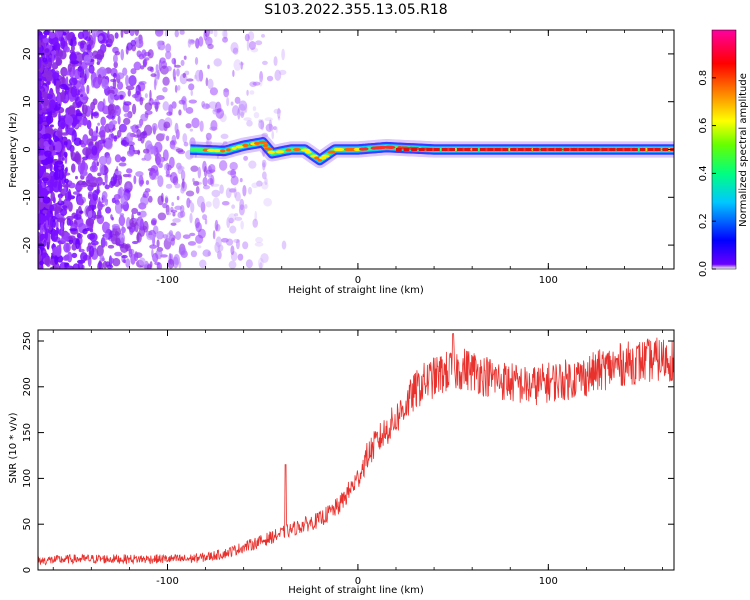 The image size is (750, 600). I want to click on y-tick-label: 20, so click(27, 54).